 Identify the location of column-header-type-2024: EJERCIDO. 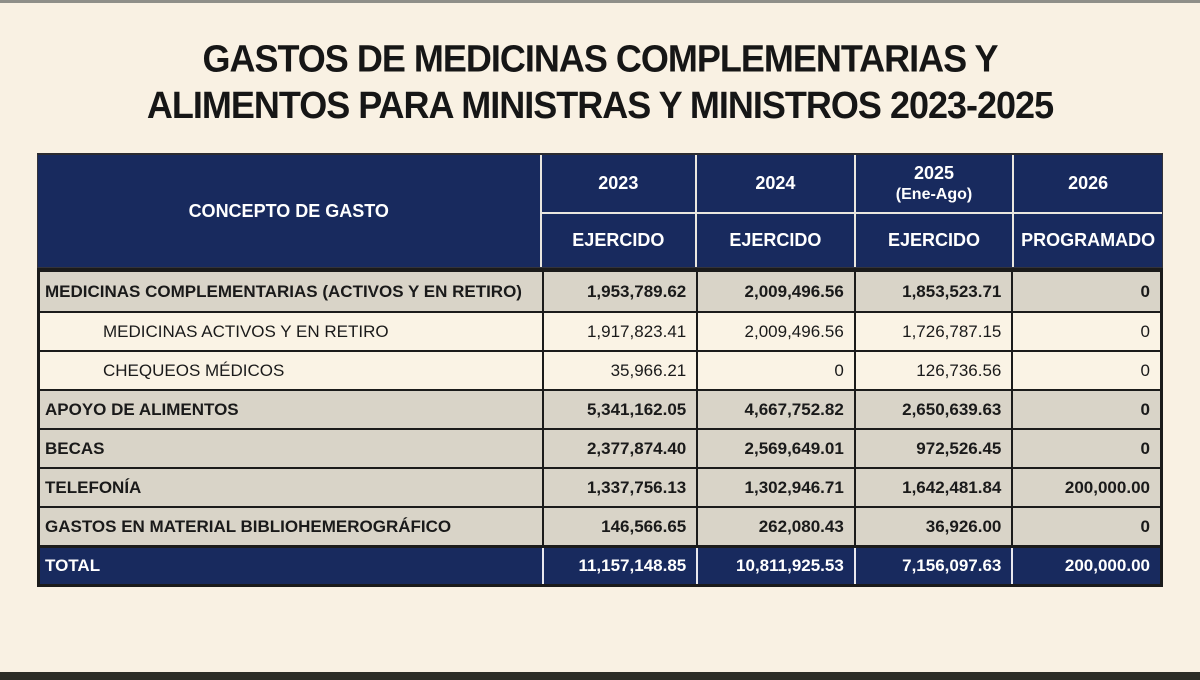
(775, 240).